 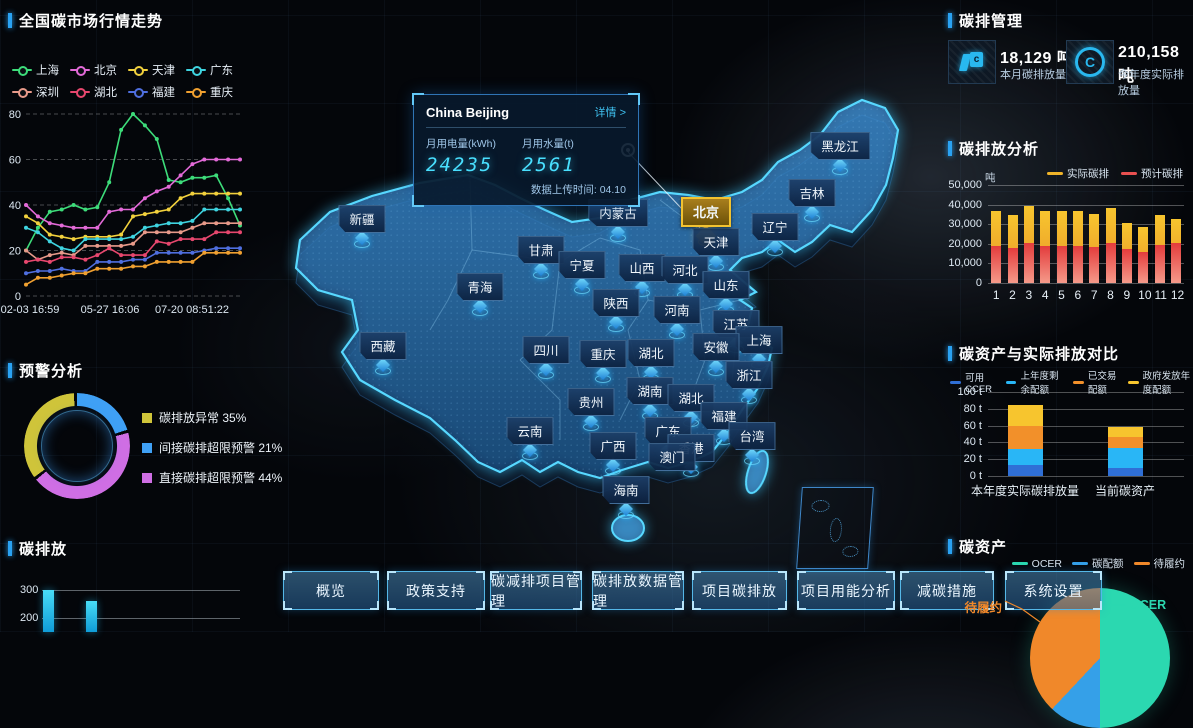 What do you see at coordinates (362, 219) in the screenshot?
I see `province-label-新疆: 新疆` at bounding box center [362, 219].